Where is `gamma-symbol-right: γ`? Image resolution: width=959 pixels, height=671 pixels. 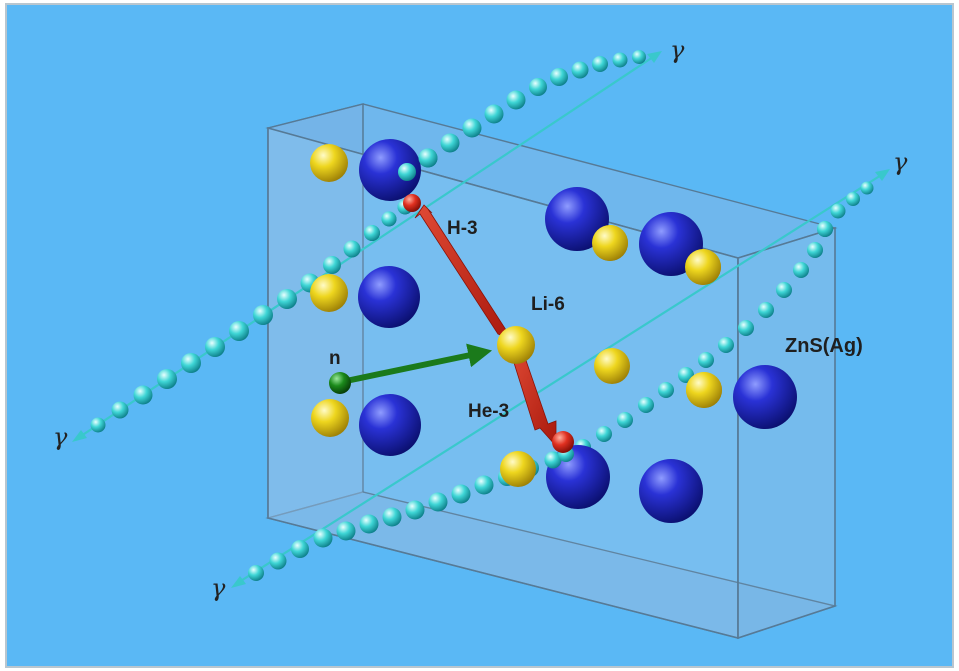 gamma-symbol-right: γ is located at coordinates (900, 162).